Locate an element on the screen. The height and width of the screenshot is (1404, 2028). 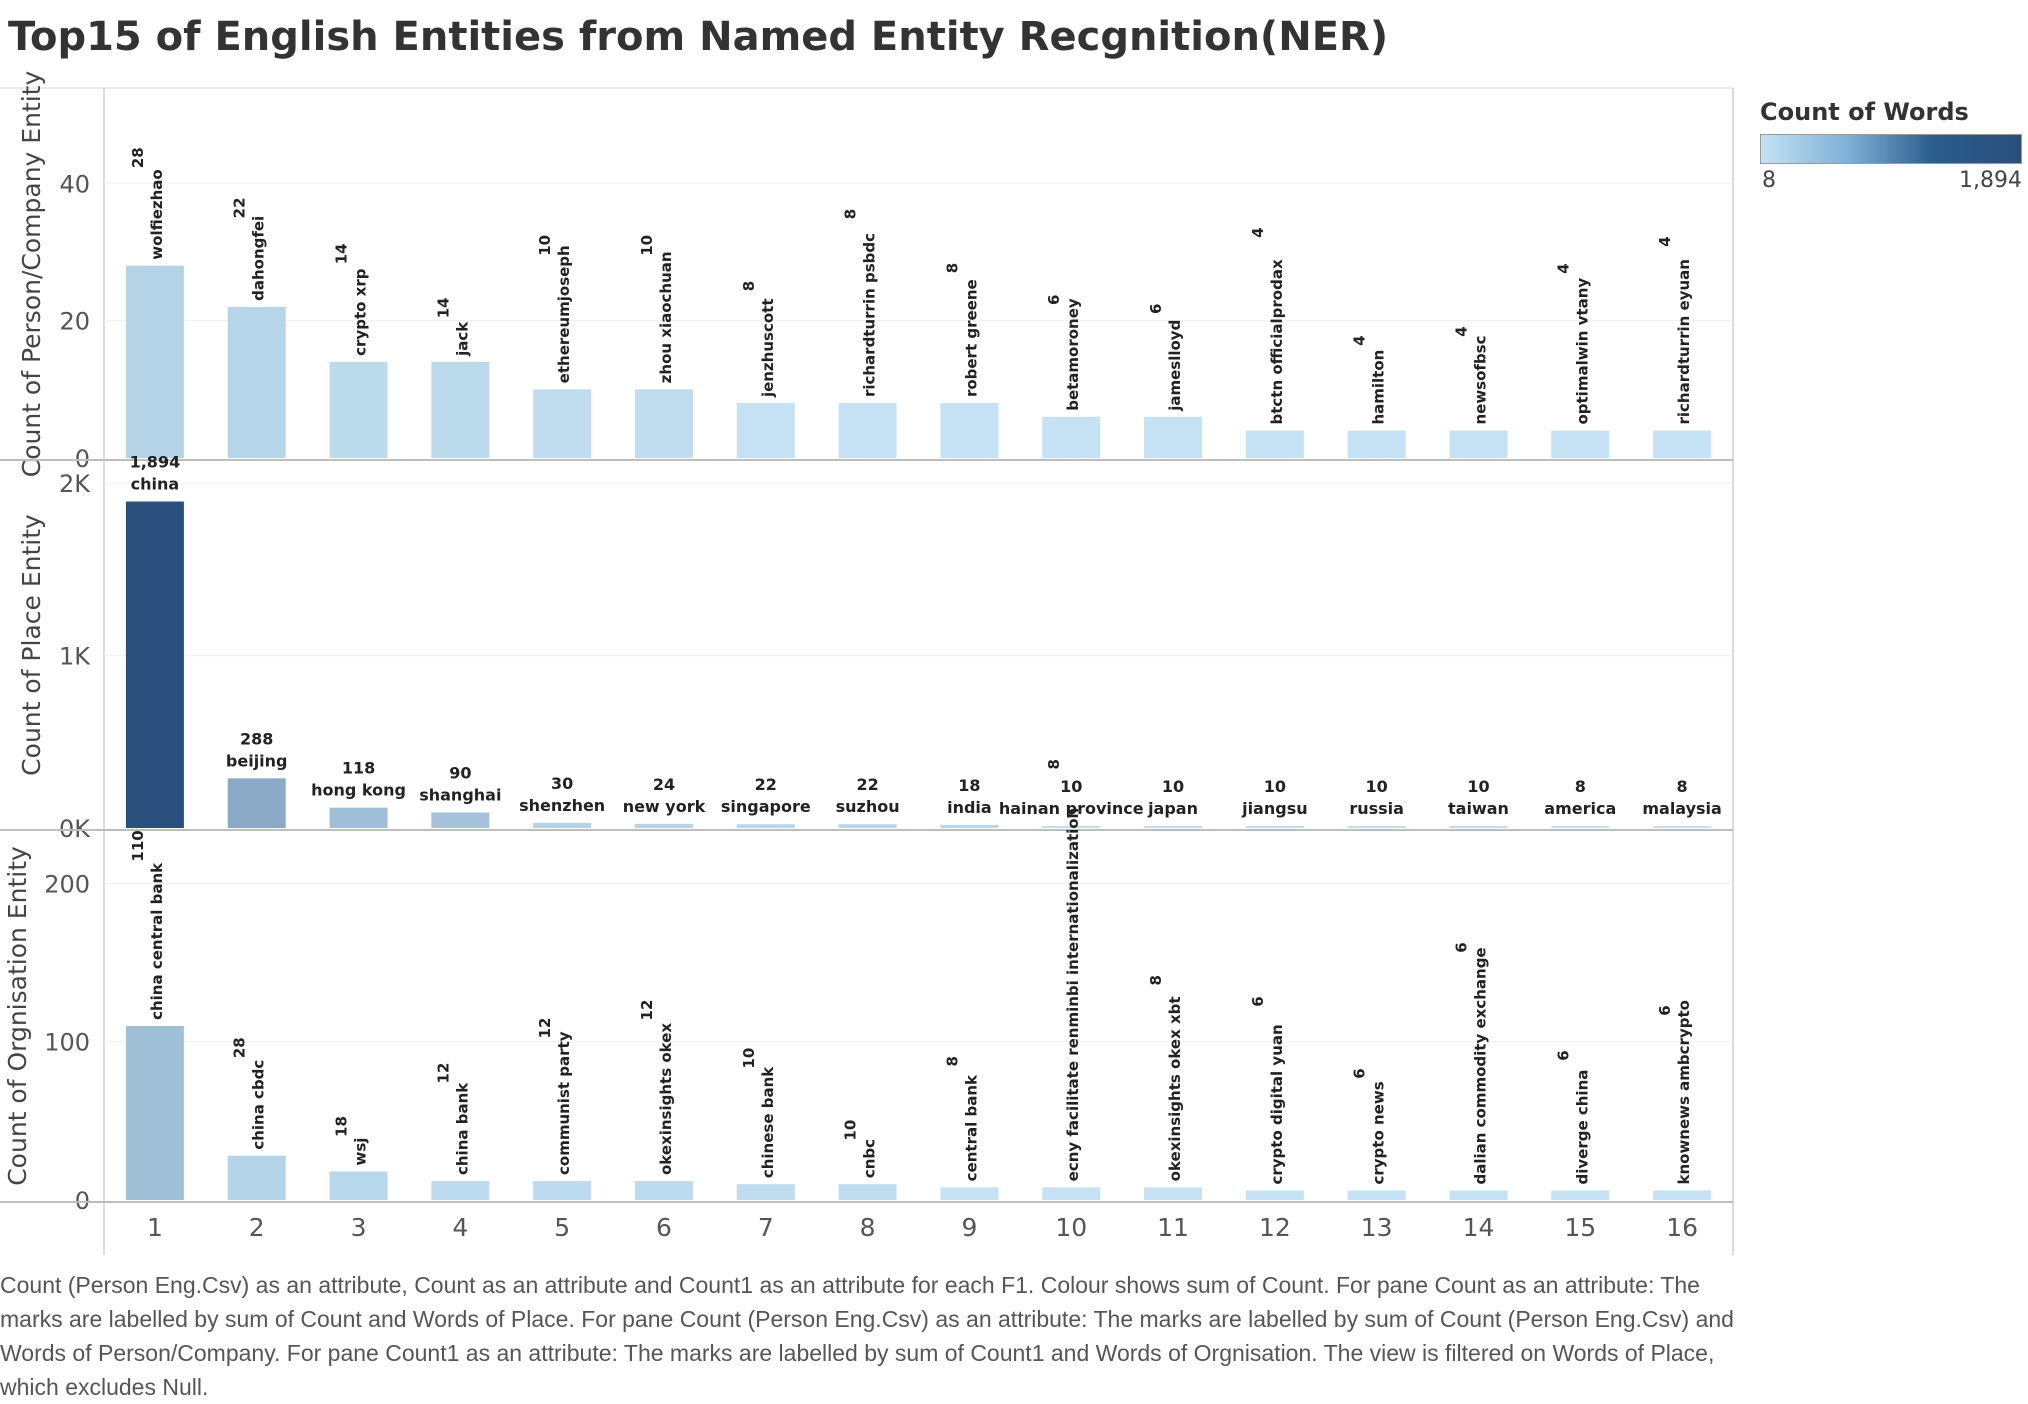
data-label-word: japan is located at coordinates (1172, 808).